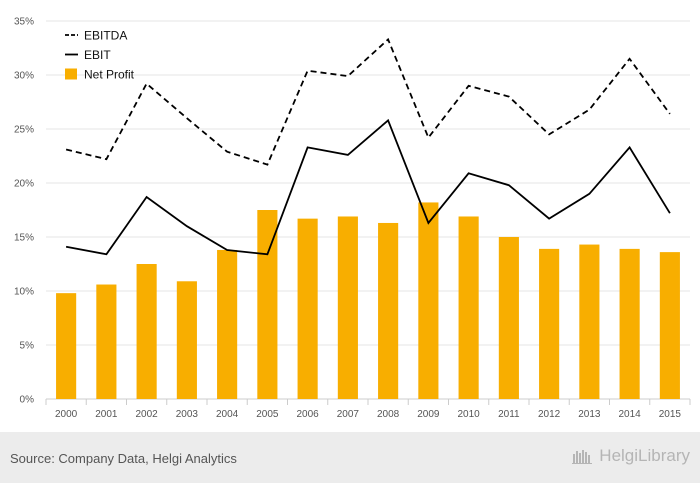  Describe the element at coordinates (66, 414) in the screenshot. I see `x-tick-label: 2000` at that location.